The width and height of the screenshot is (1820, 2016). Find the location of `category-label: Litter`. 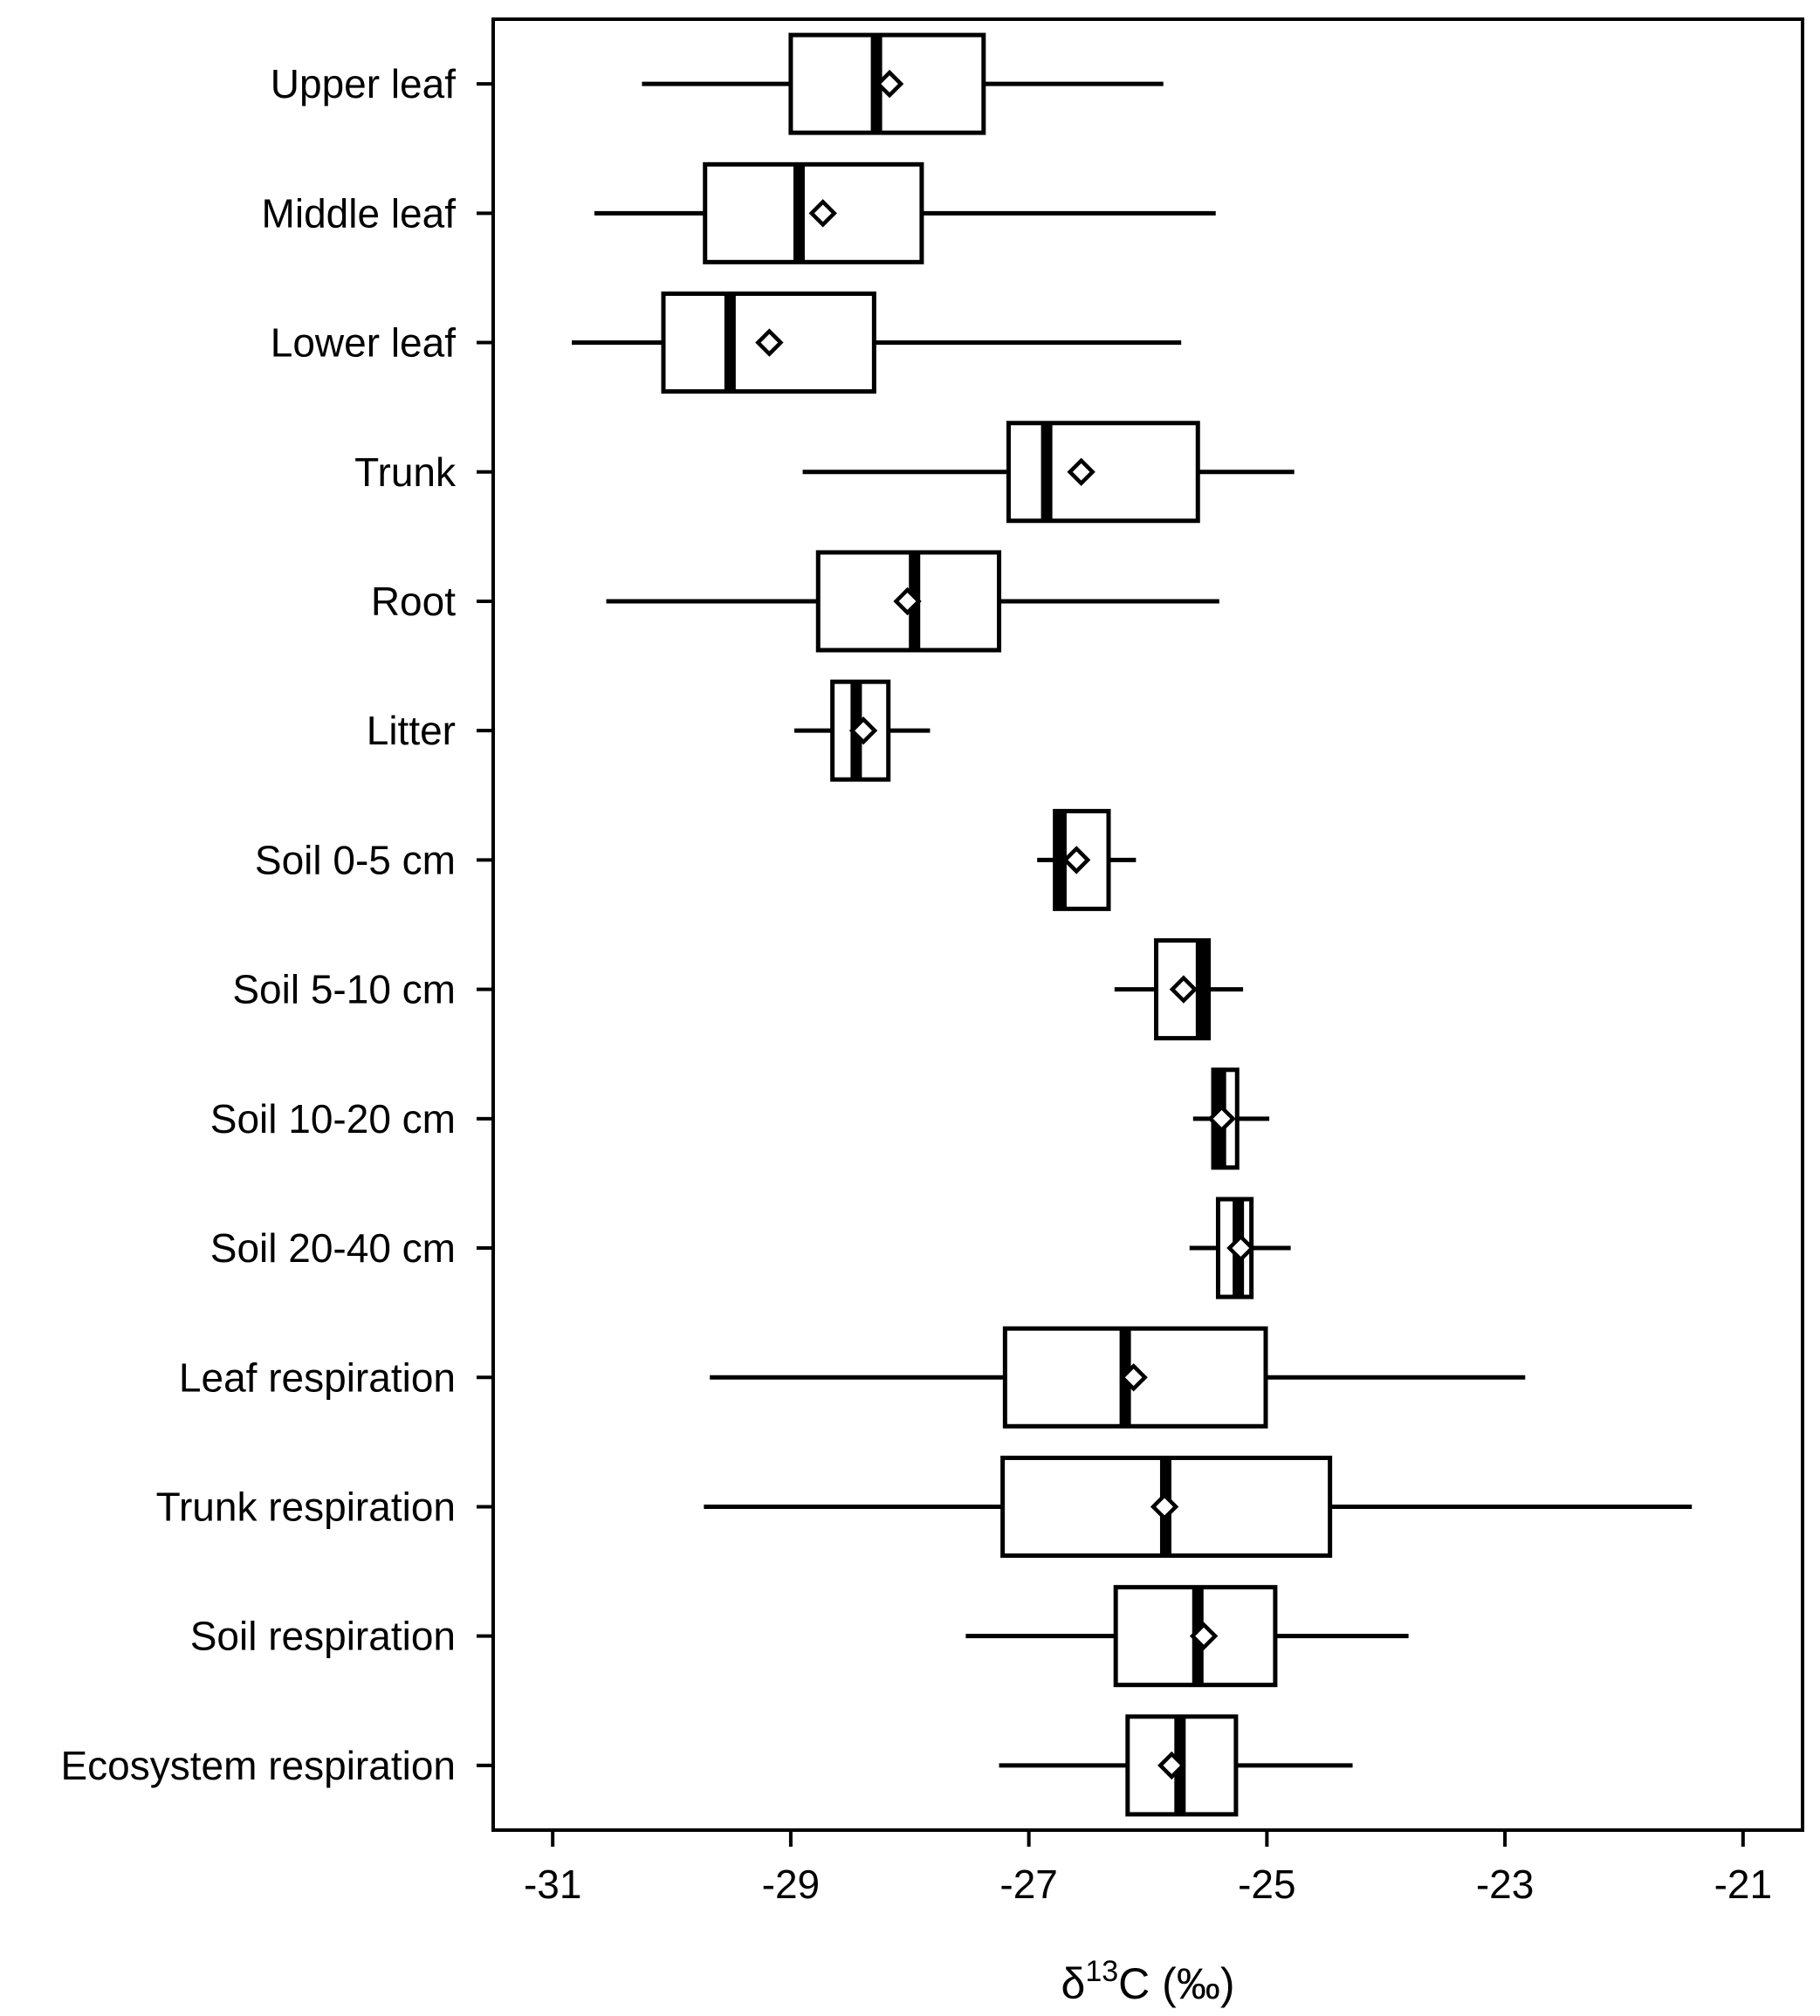

category-label: Litter is located at coordinates (411, 730).